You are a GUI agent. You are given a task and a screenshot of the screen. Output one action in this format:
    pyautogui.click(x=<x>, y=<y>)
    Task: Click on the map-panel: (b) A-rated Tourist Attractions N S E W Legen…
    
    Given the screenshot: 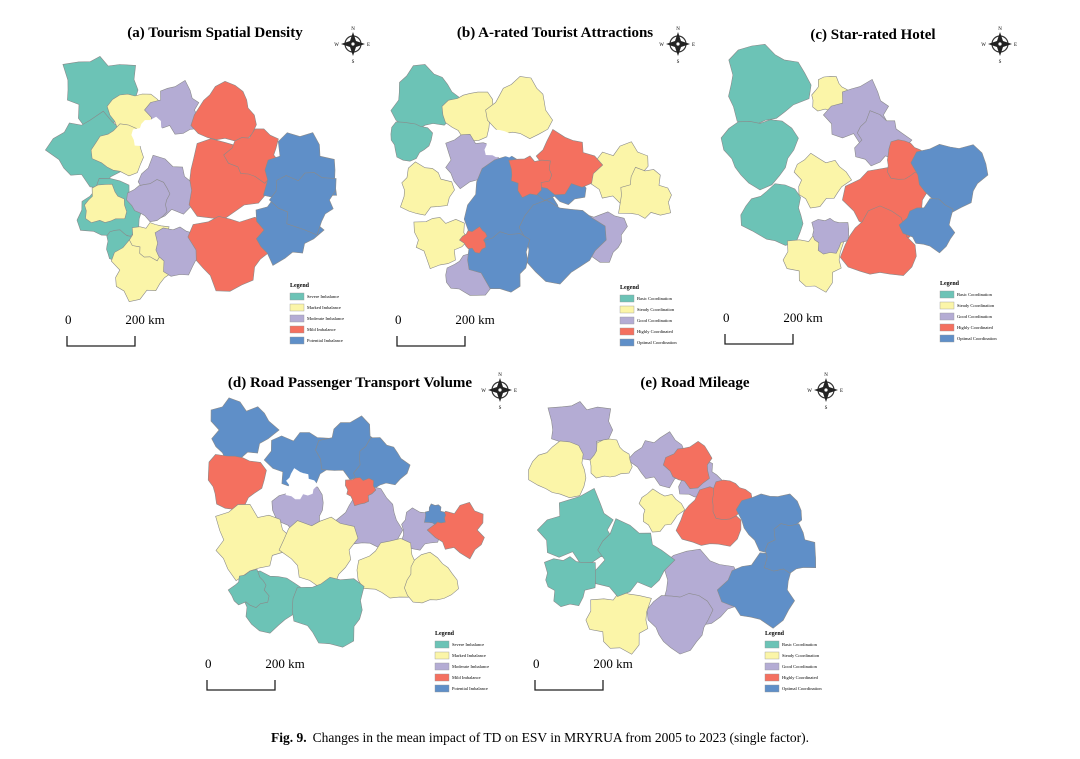 What is the action you would take?
    pyautogui.click(x=542, y=186)
    